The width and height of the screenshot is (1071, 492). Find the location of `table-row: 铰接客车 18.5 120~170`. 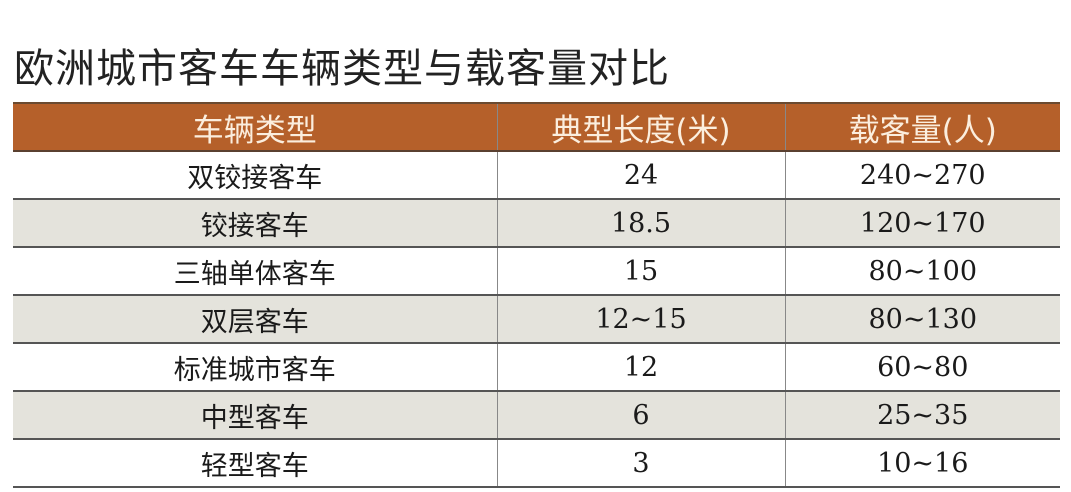

table-row: 铰接客车 18.5 120~170 is located at coordinates (536, 223).